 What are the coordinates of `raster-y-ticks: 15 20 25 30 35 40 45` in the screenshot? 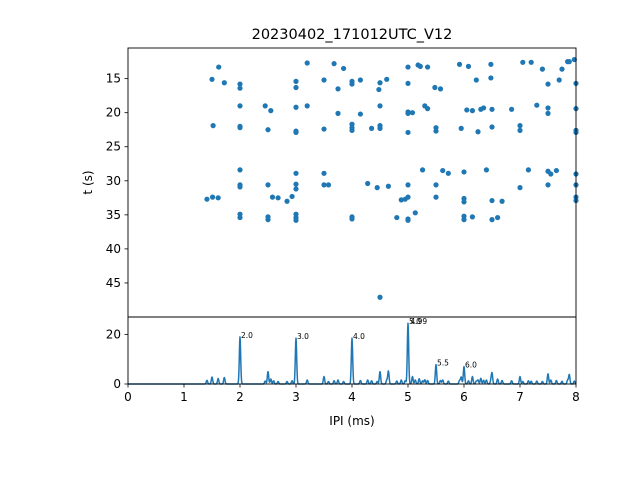 It's located at (117, 181).